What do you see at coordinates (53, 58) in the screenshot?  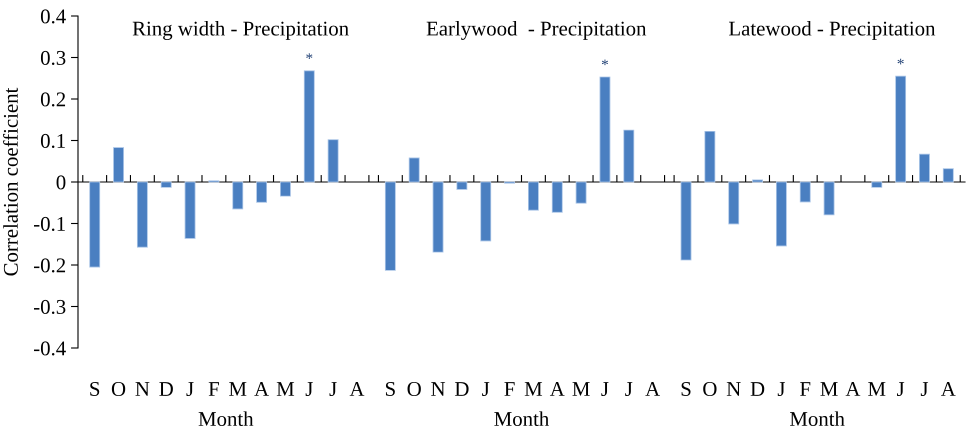 I see `y-tick-label: 0.3` at bounding box center [53, 58].